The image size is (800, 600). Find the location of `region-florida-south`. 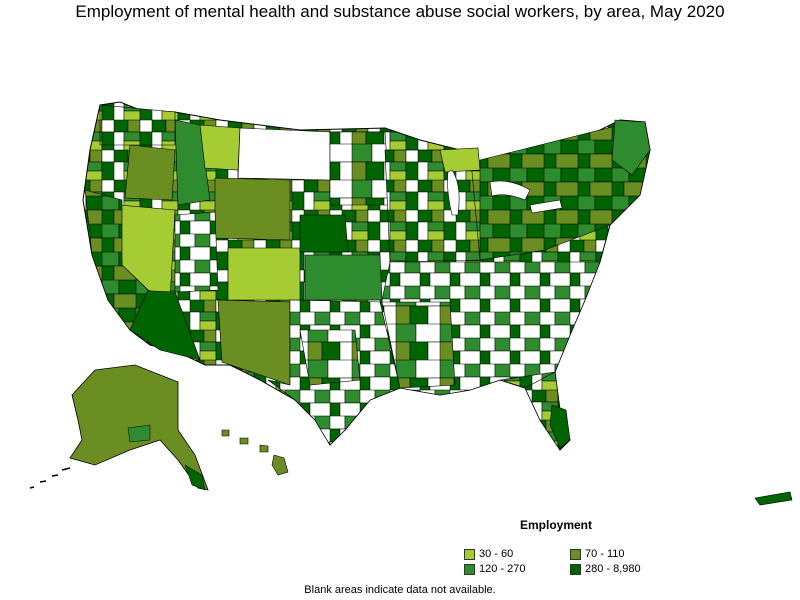

region-florida-south is located at coordinates (560, 426).